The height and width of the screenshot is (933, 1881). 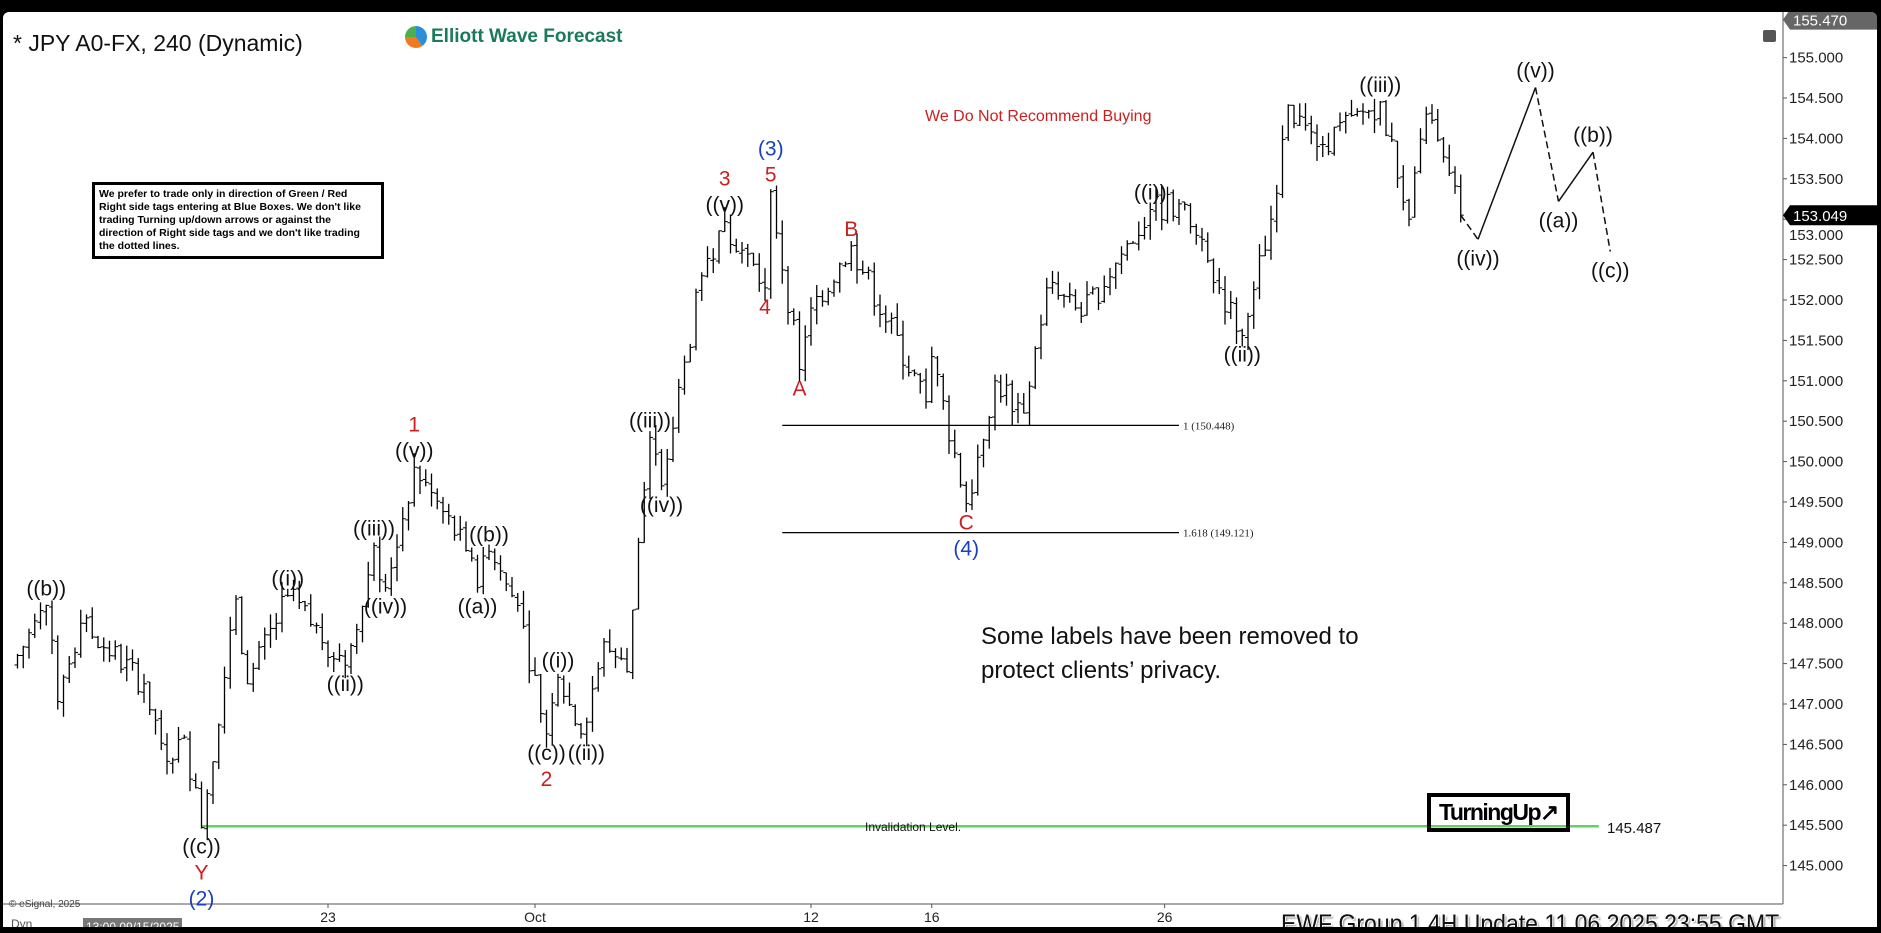 What do you see at coordinates (1816, 462) in the screenshot?
I see `y-tick-label: 150.000` at bounding box center [1816, 462].